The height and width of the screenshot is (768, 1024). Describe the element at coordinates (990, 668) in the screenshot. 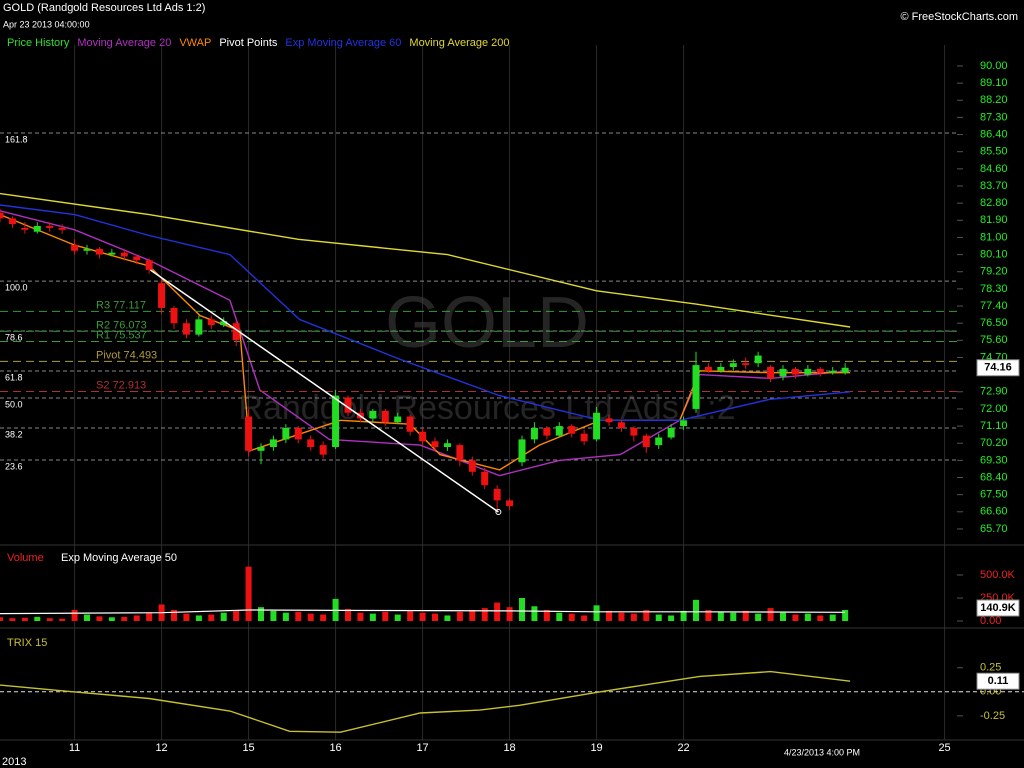

I see `y-tick-label: 0.25` at that location.